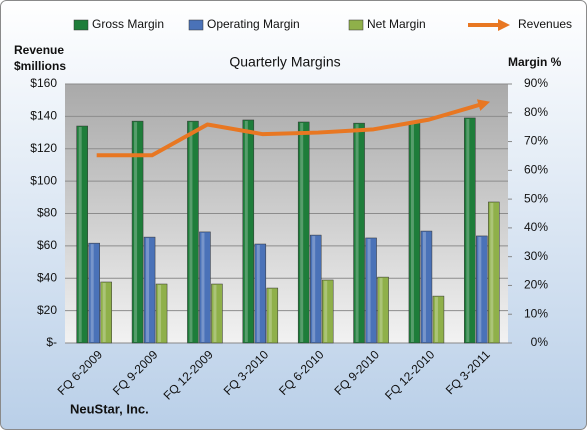 The image size is (587, 435). What do you see at coordinates (536, 256) in the screenshot?
I see `y2-tick-label: 30%` at bounding box center [536, 256].